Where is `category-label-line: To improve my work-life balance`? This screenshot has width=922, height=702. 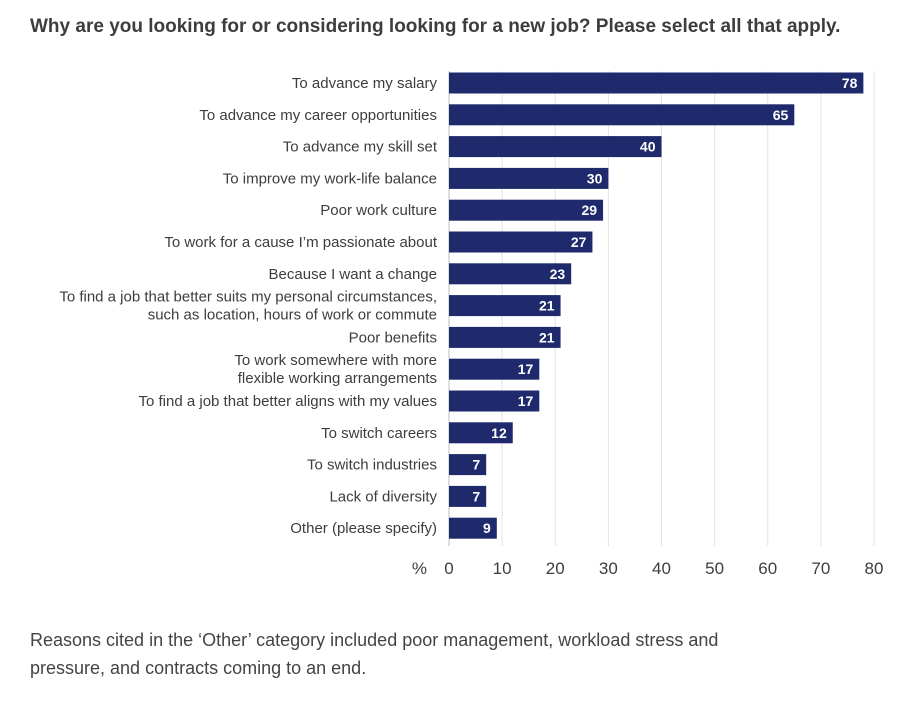
category-label-line: To improve my work-life balance is located at coordinates (330, 178).